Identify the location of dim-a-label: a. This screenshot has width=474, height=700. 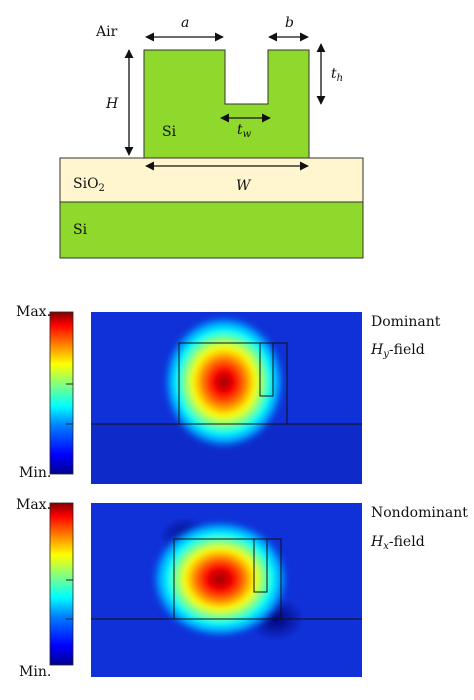
(185, 23).